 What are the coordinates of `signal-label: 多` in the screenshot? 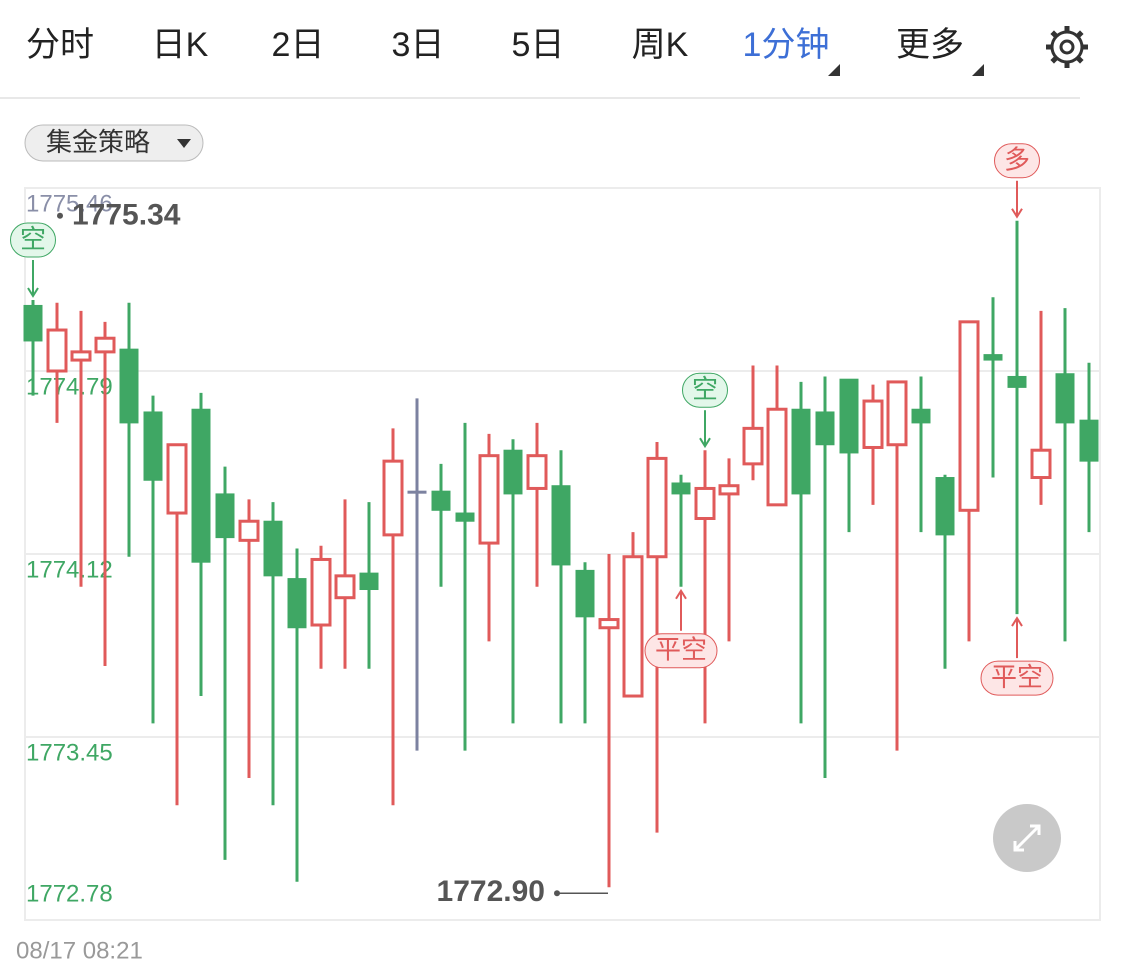 It's located at (1017, 160).